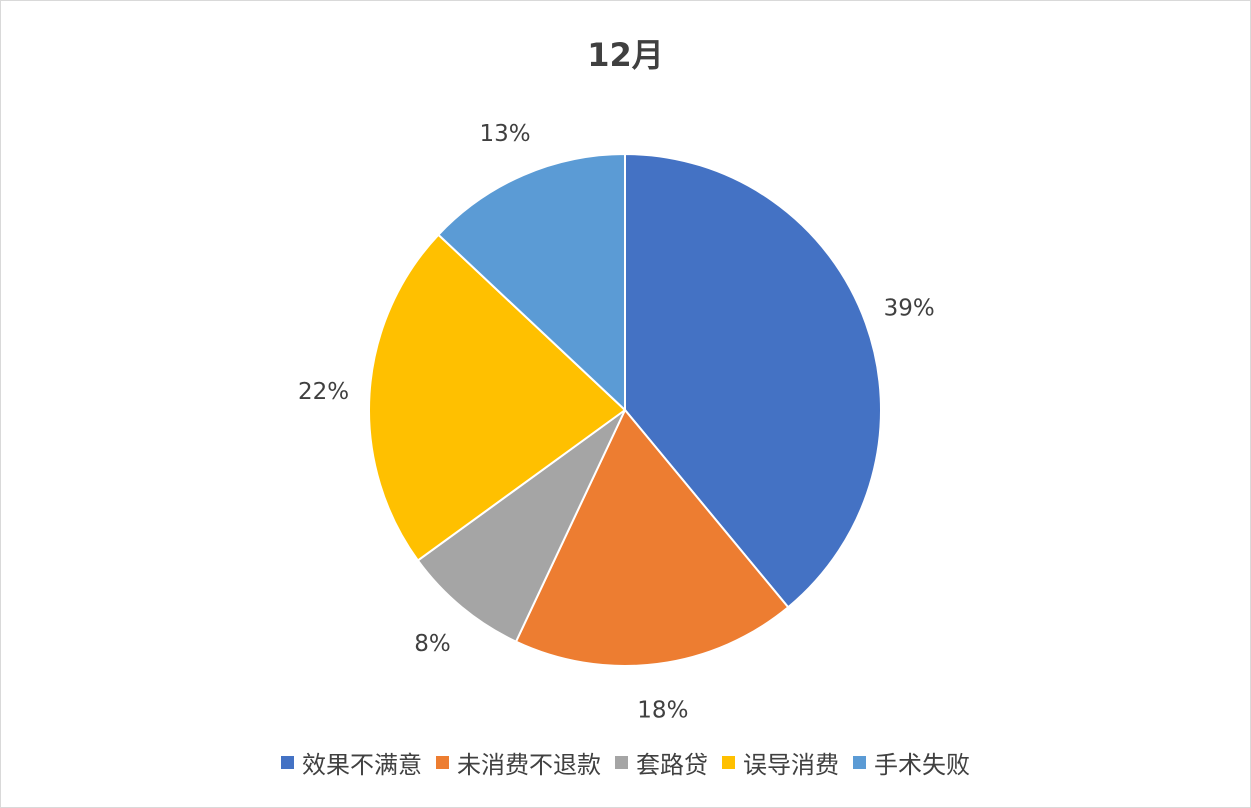 Image resolution: width=1251 pixels, height=808 pixels. I want to click on legend-item: 误导消费, so click(780, 762).